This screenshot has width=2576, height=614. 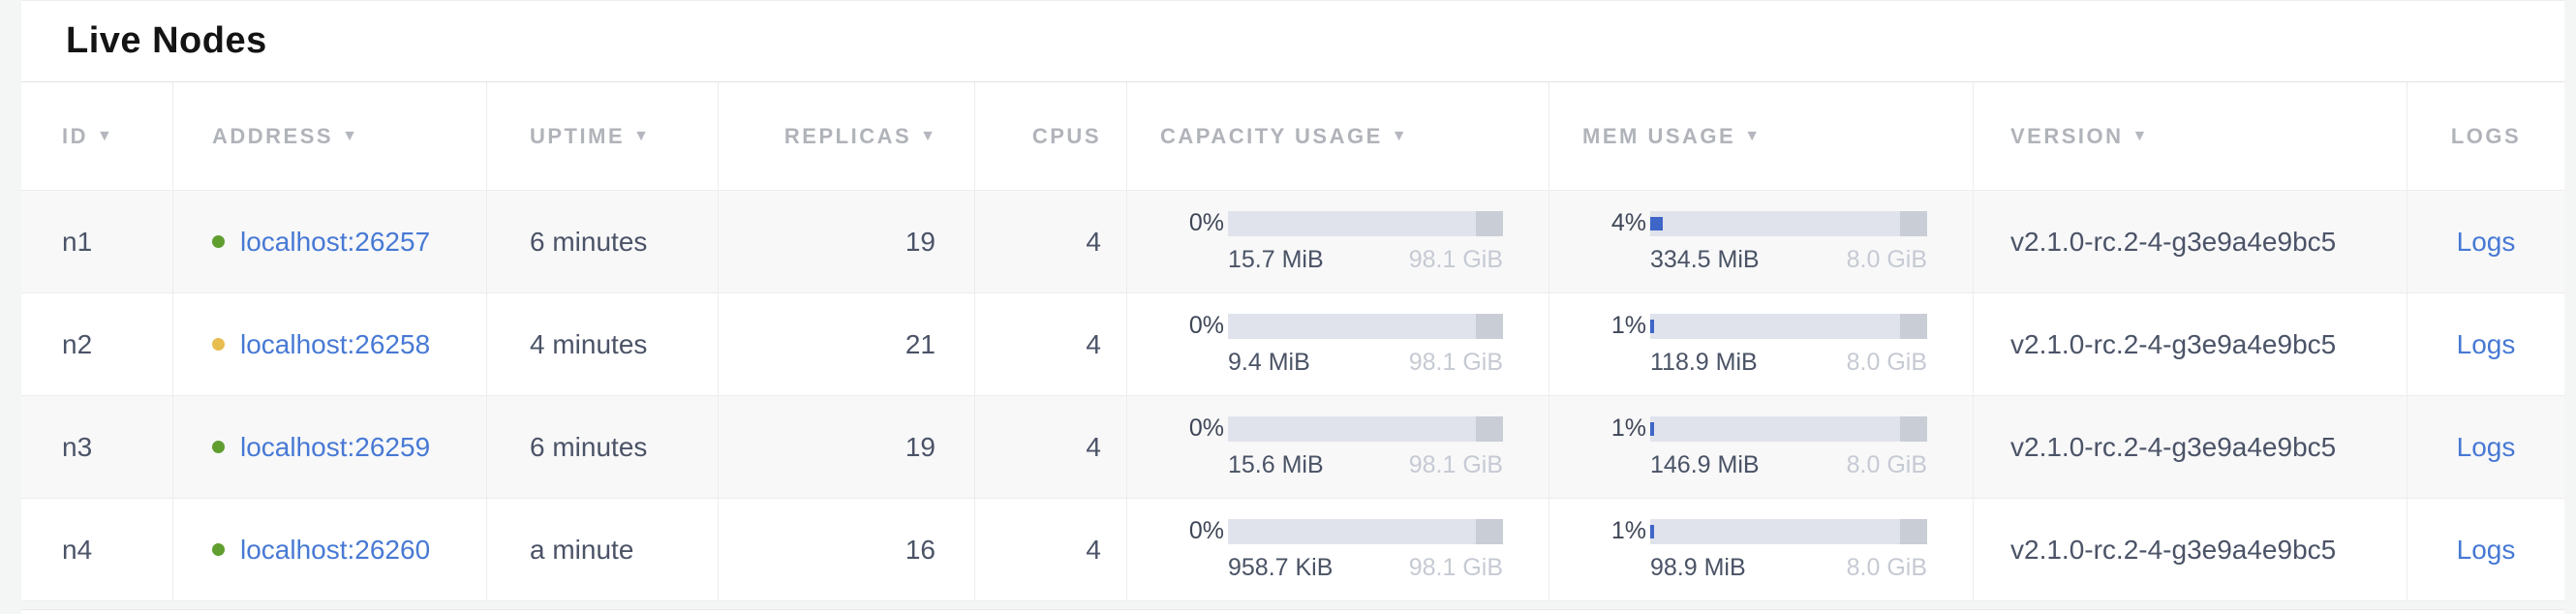 I want to click on node-replicas-cell: 16, so click(x=847, y=549).